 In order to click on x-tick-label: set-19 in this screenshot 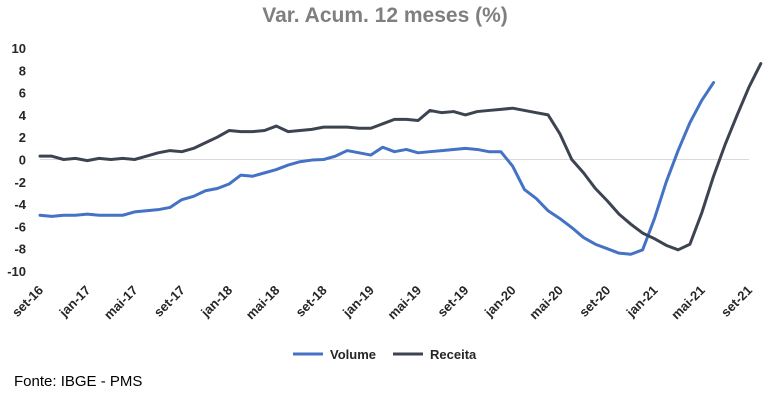, I will do `click(452, 301)`.